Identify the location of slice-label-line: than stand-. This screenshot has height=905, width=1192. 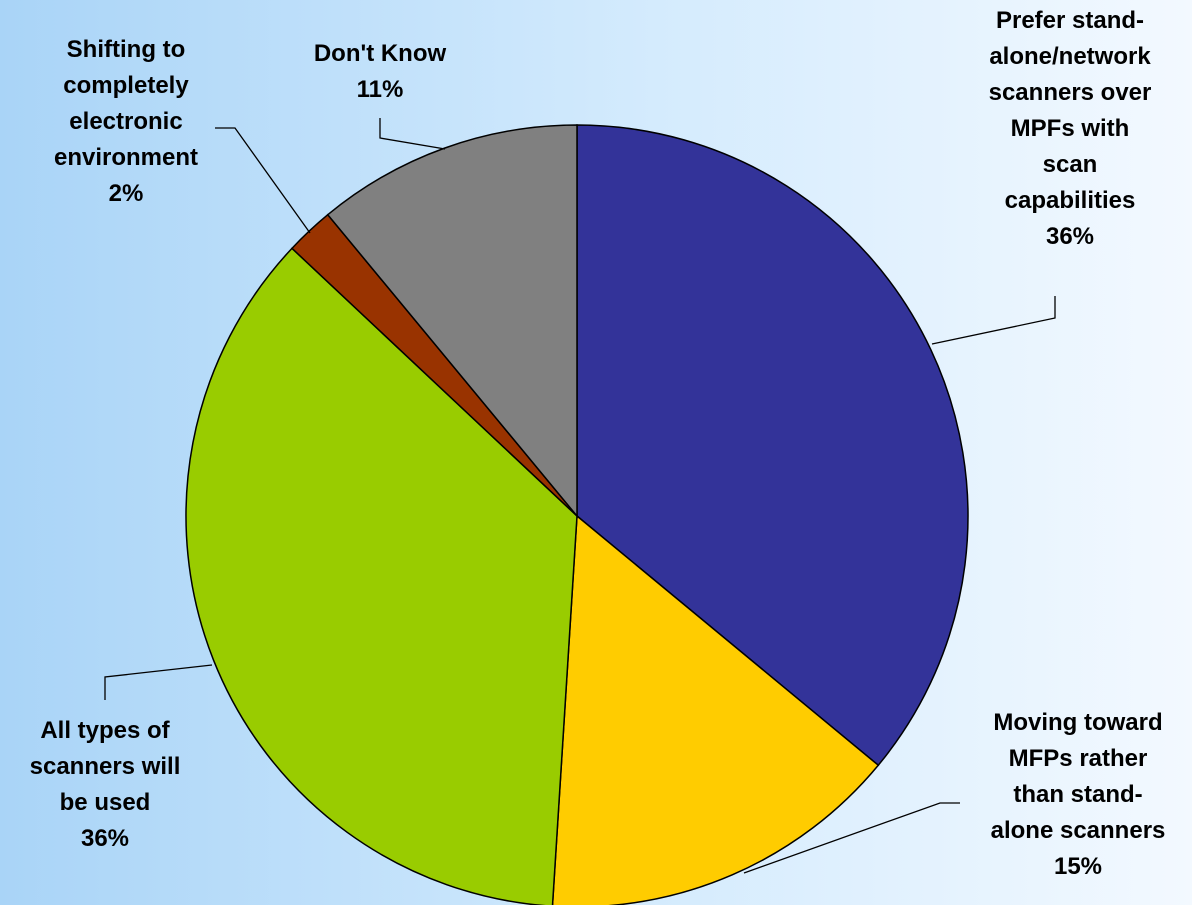
(1077, 794).